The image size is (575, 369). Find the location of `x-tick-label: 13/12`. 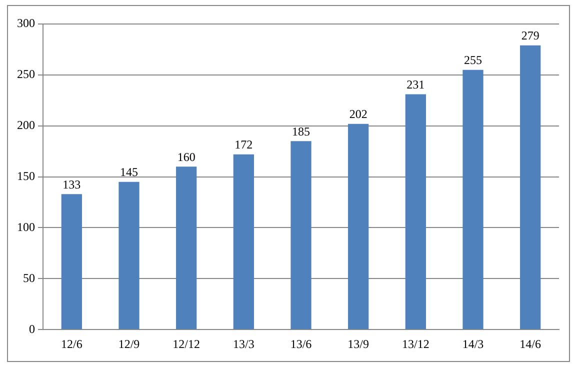

x-tick-label: 13/12 is located at coordinates (416, 343).